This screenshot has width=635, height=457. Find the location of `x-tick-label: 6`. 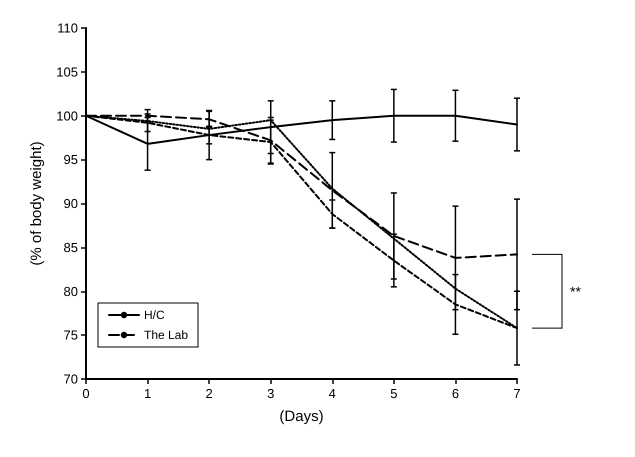

x-tick-label: 6 is located at coordinates (456, 393).